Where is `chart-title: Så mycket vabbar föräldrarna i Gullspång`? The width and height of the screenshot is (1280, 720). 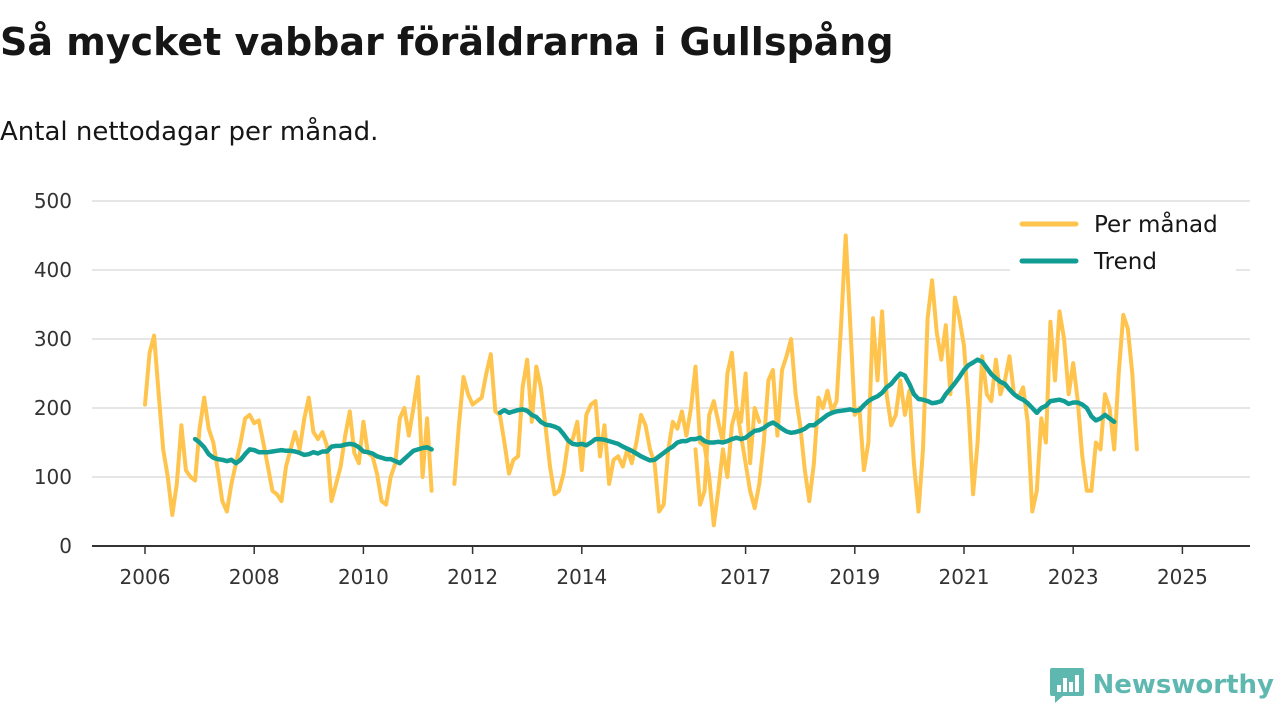
chart-title: Så mycket vabbar föräldrarna i Gullspång is located at coordinates (447, 42).